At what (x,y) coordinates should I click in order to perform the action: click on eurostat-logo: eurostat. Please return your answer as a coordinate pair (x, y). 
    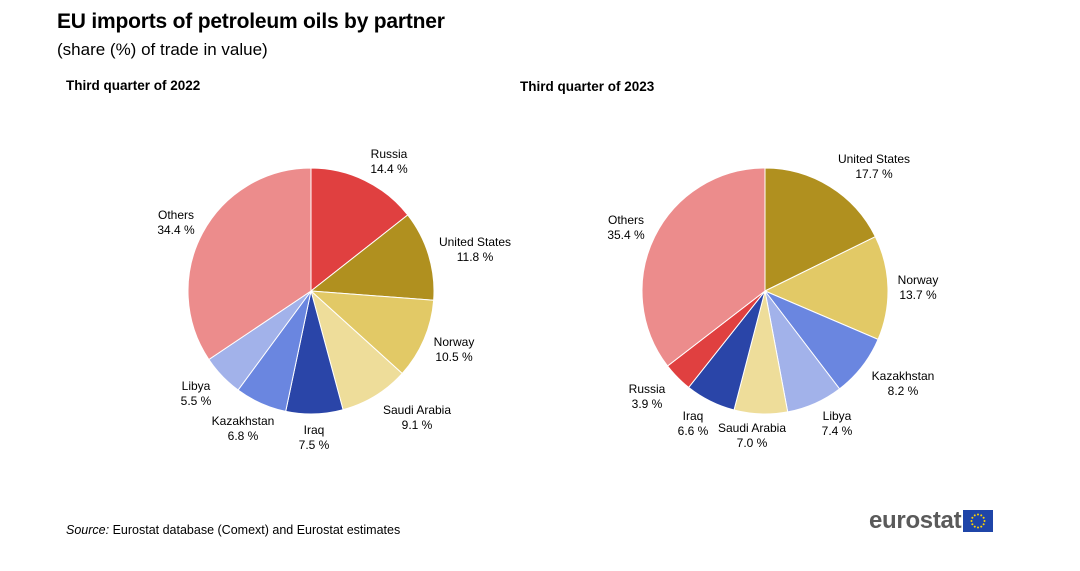
    Looking at the image, I should click on (931, 521).